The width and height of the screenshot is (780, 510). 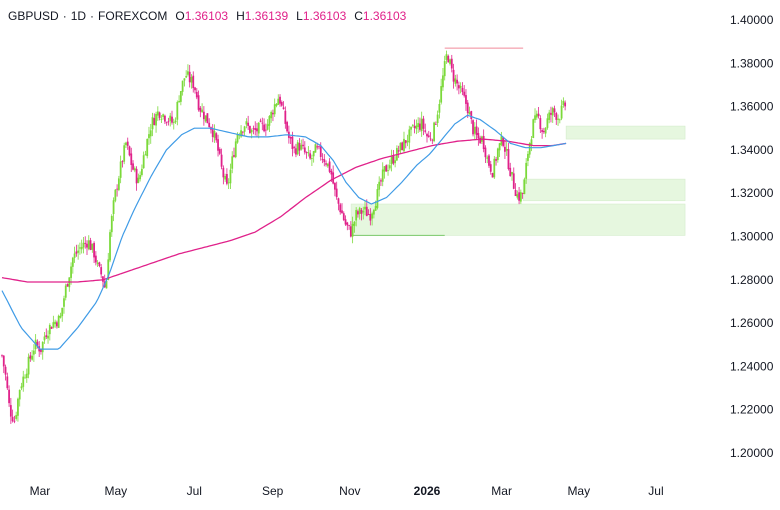 What do you see at coordinates (116, 491) in the screenshot?
I see `x-tick-label: May` at bounding box center [116, 491].